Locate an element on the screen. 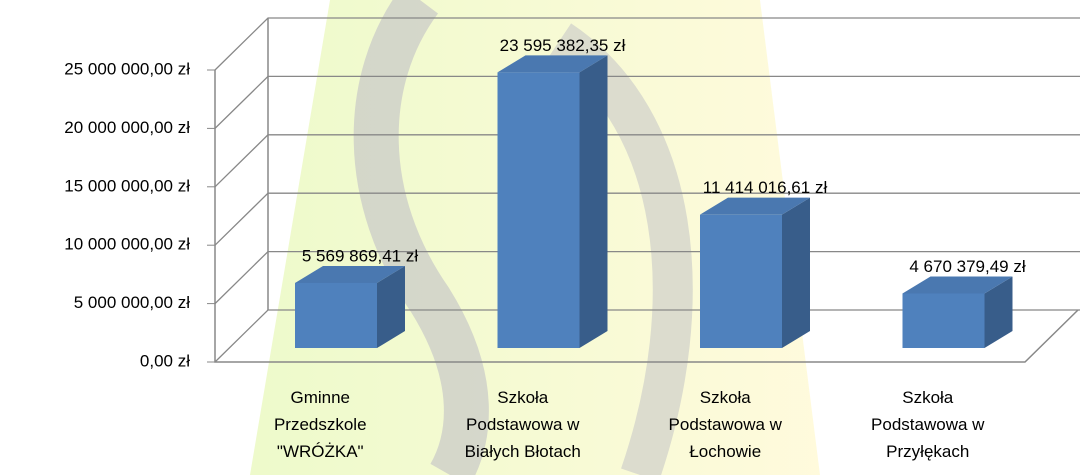 The height and width of the screenshot is (475, 1080). x-tick-label: Szkoła Podstawowa w Przyłękach is located at coordinates (928, 424).